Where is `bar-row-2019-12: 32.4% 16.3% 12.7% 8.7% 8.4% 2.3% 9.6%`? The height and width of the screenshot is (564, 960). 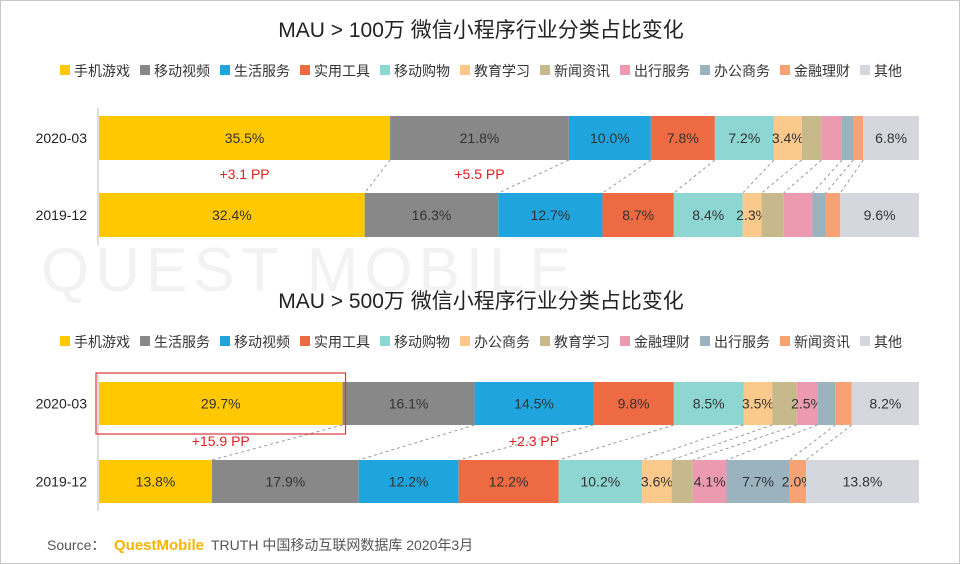
bar-row-2019-12: 32.4% 16.3% 12.7% 8.7% 8.4% 2.3% 9.6% is located at coordinates (509, 215).